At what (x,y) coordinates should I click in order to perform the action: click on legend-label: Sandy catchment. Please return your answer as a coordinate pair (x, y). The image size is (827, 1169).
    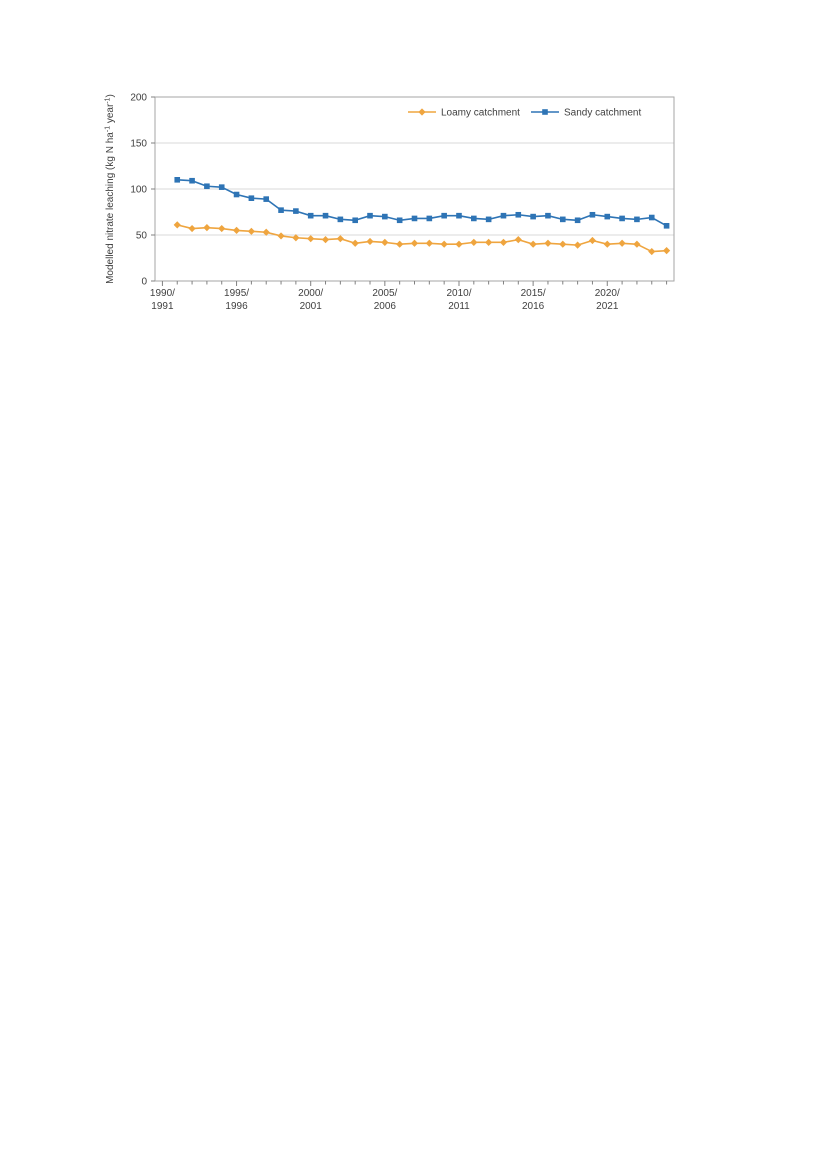
    Looking at the image, I should click on (602, 113).